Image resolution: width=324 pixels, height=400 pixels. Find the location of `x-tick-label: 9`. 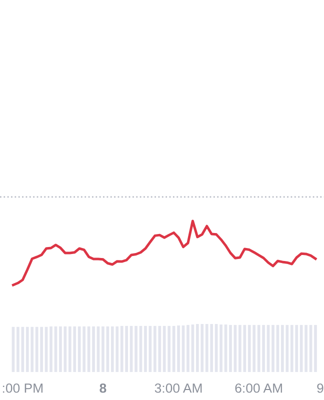

x-tick-label: 9 is located at coordinates (320, 388).